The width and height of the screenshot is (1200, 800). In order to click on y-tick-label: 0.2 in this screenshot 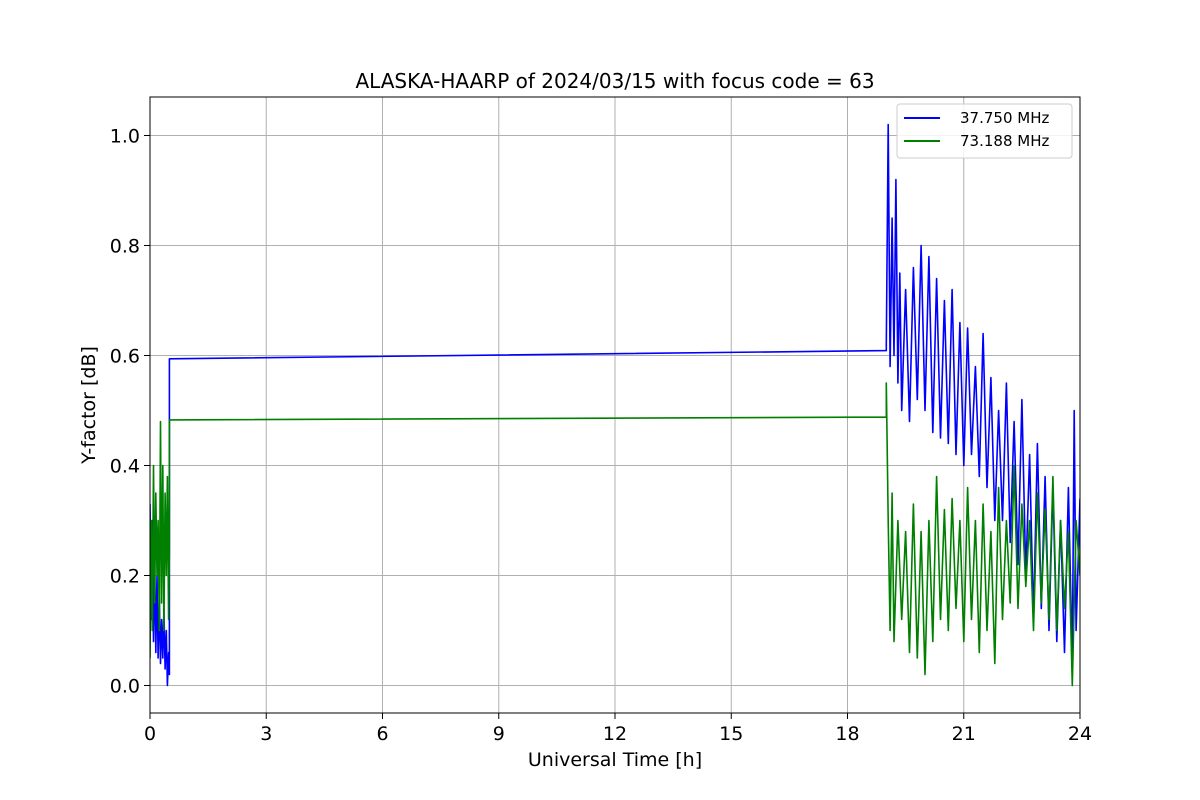, I will do `click(125, 577)`.